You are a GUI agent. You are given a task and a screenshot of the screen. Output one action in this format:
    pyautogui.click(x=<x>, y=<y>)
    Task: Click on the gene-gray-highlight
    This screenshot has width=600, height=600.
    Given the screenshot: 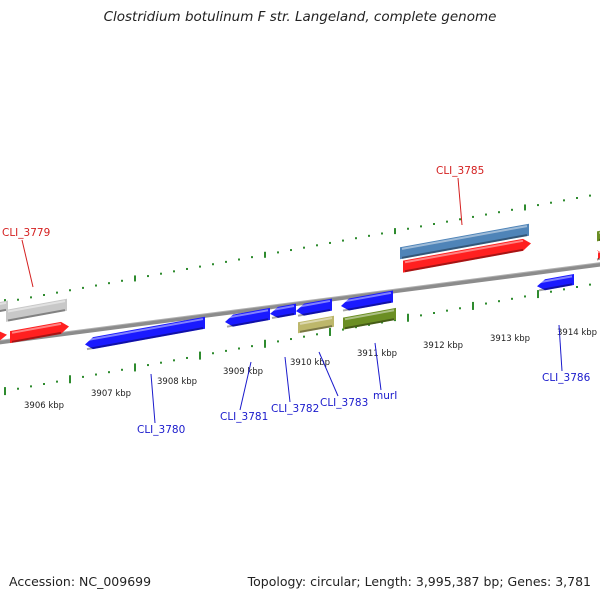 What is the action you would take?
    pyautogui.click(x=36, y=306)
    